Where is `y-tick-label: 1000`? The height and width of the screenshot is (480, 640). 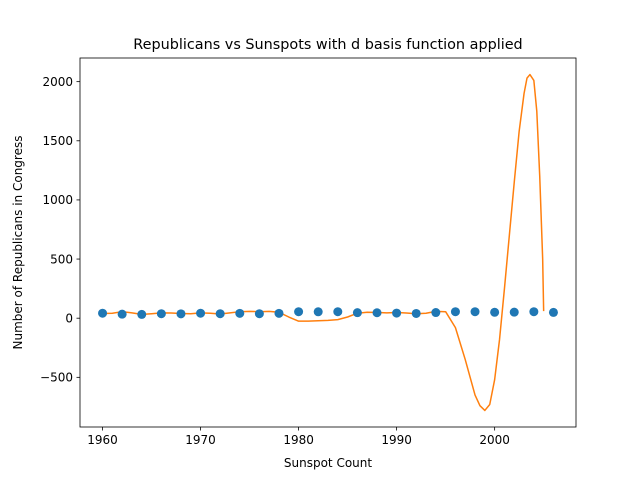 y-tick-label: 1000 is located at coordinates (57, 200).